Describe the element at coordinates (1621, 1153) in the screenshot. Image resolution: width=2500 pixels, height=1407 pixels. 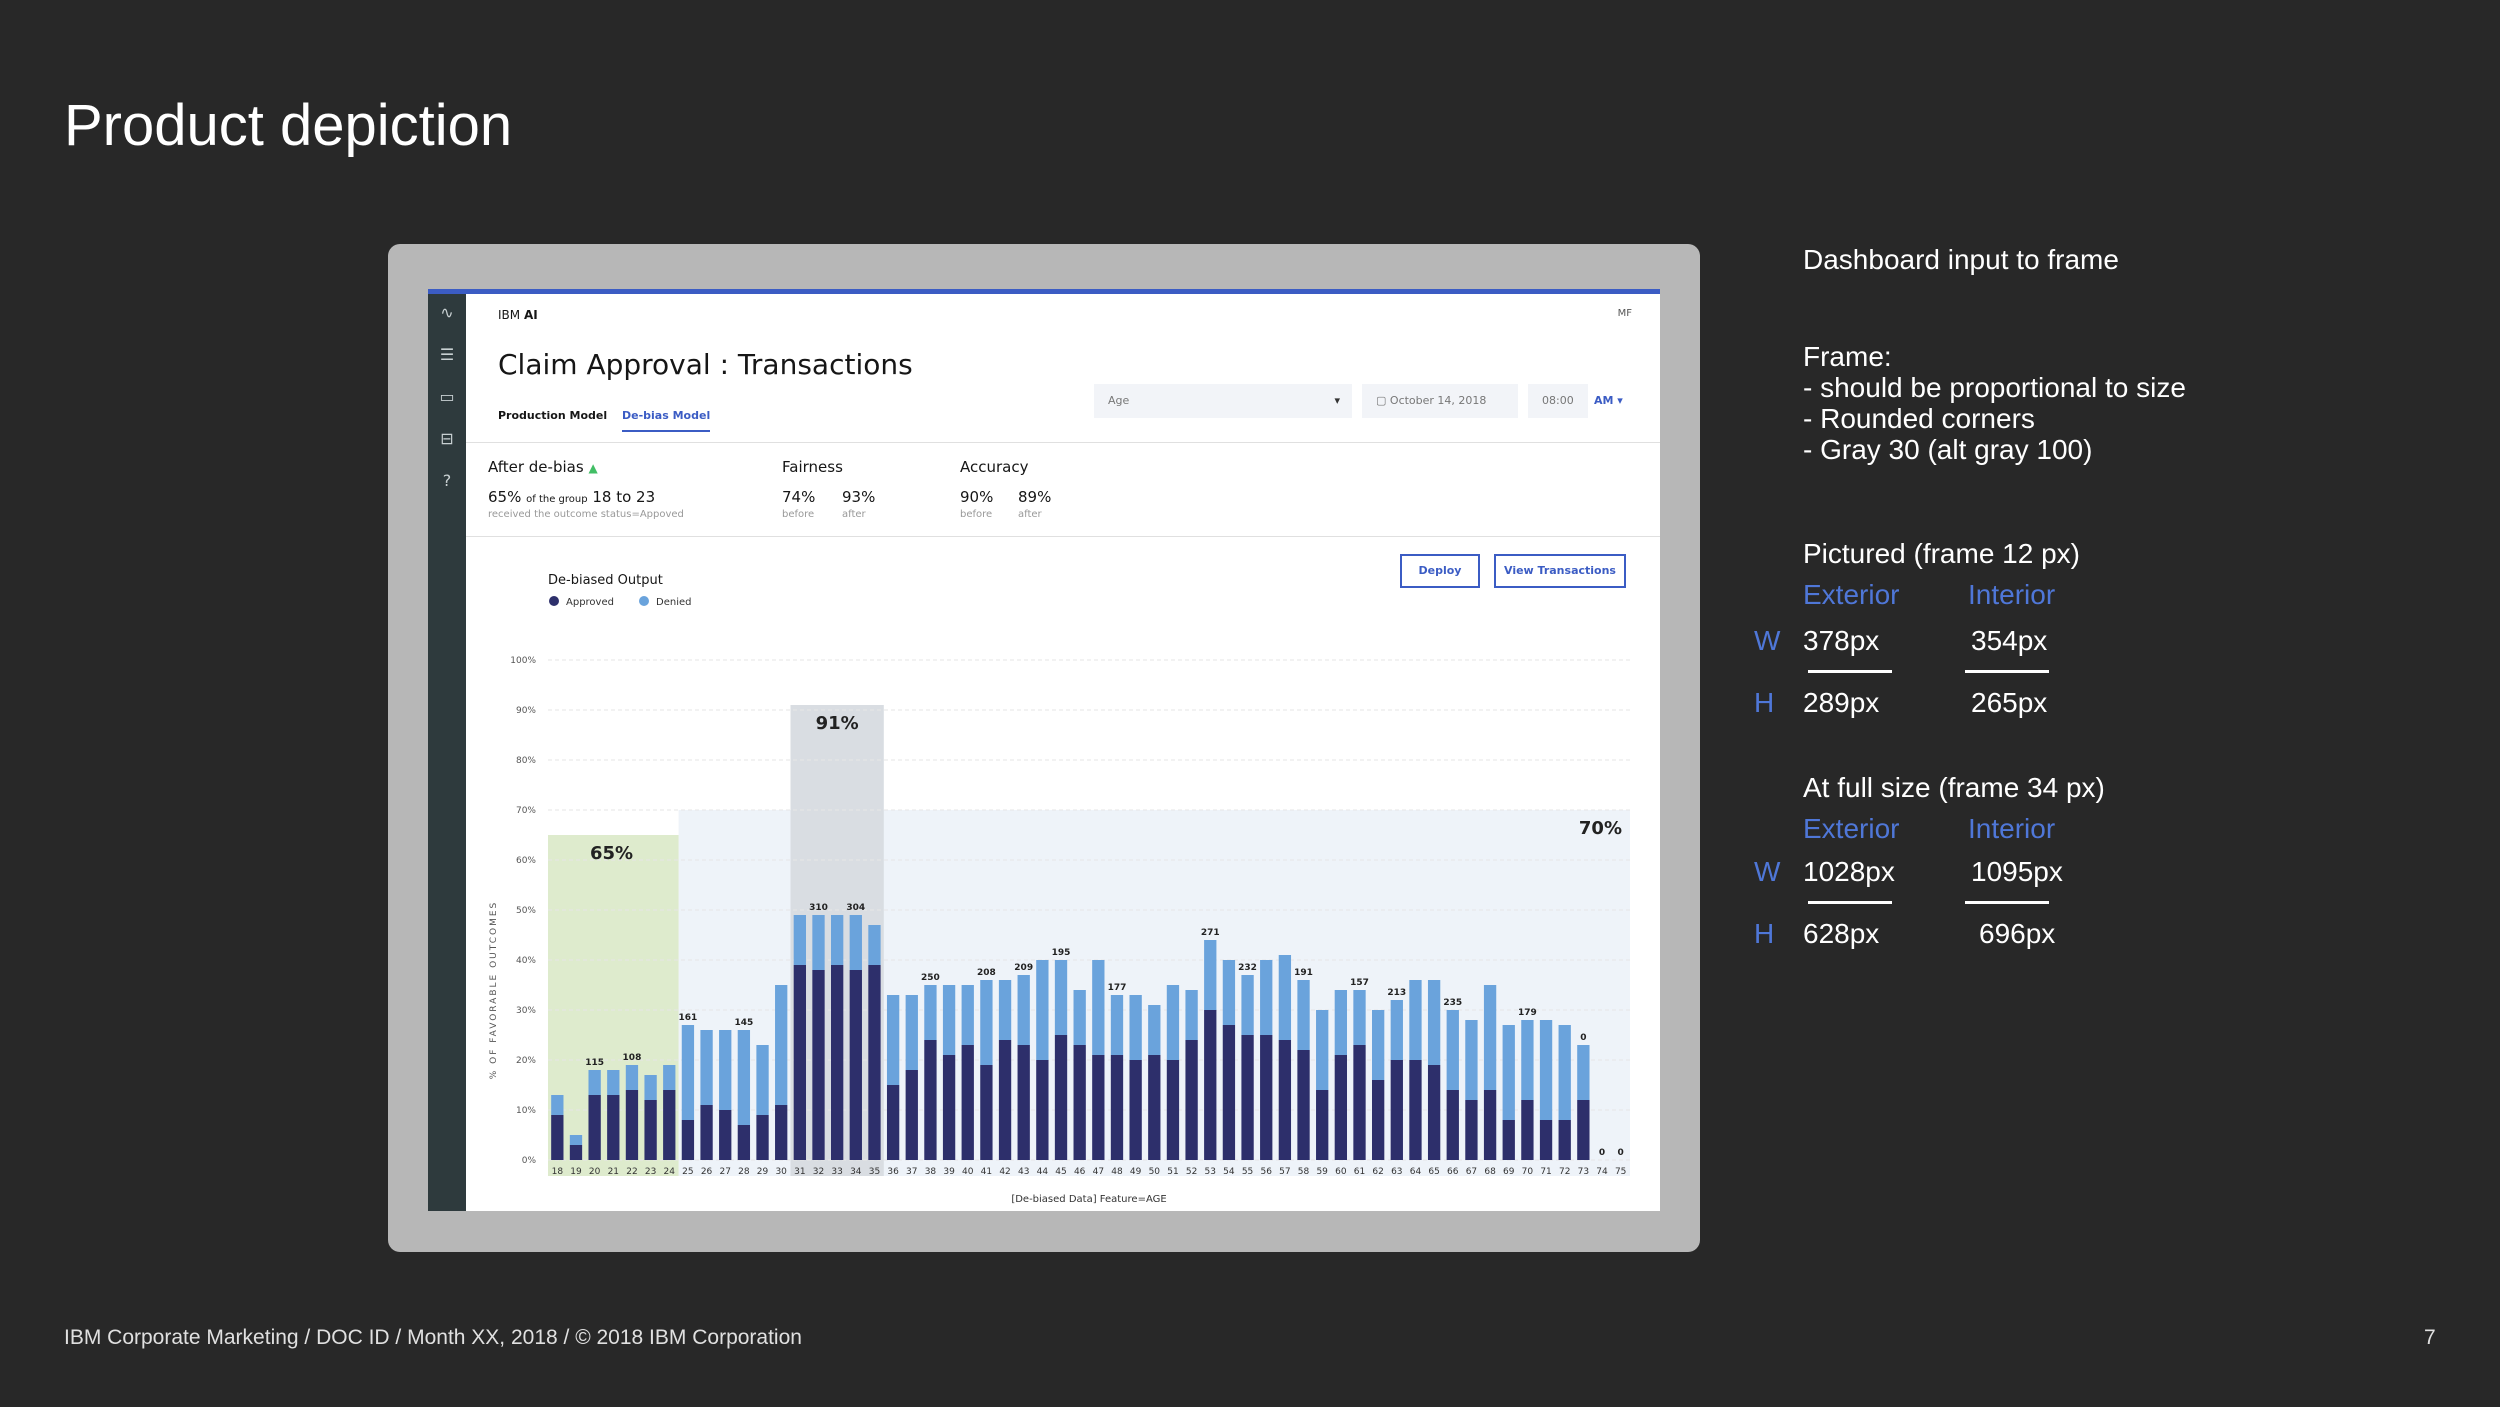
I see `bar-value-label: 0` at that location.